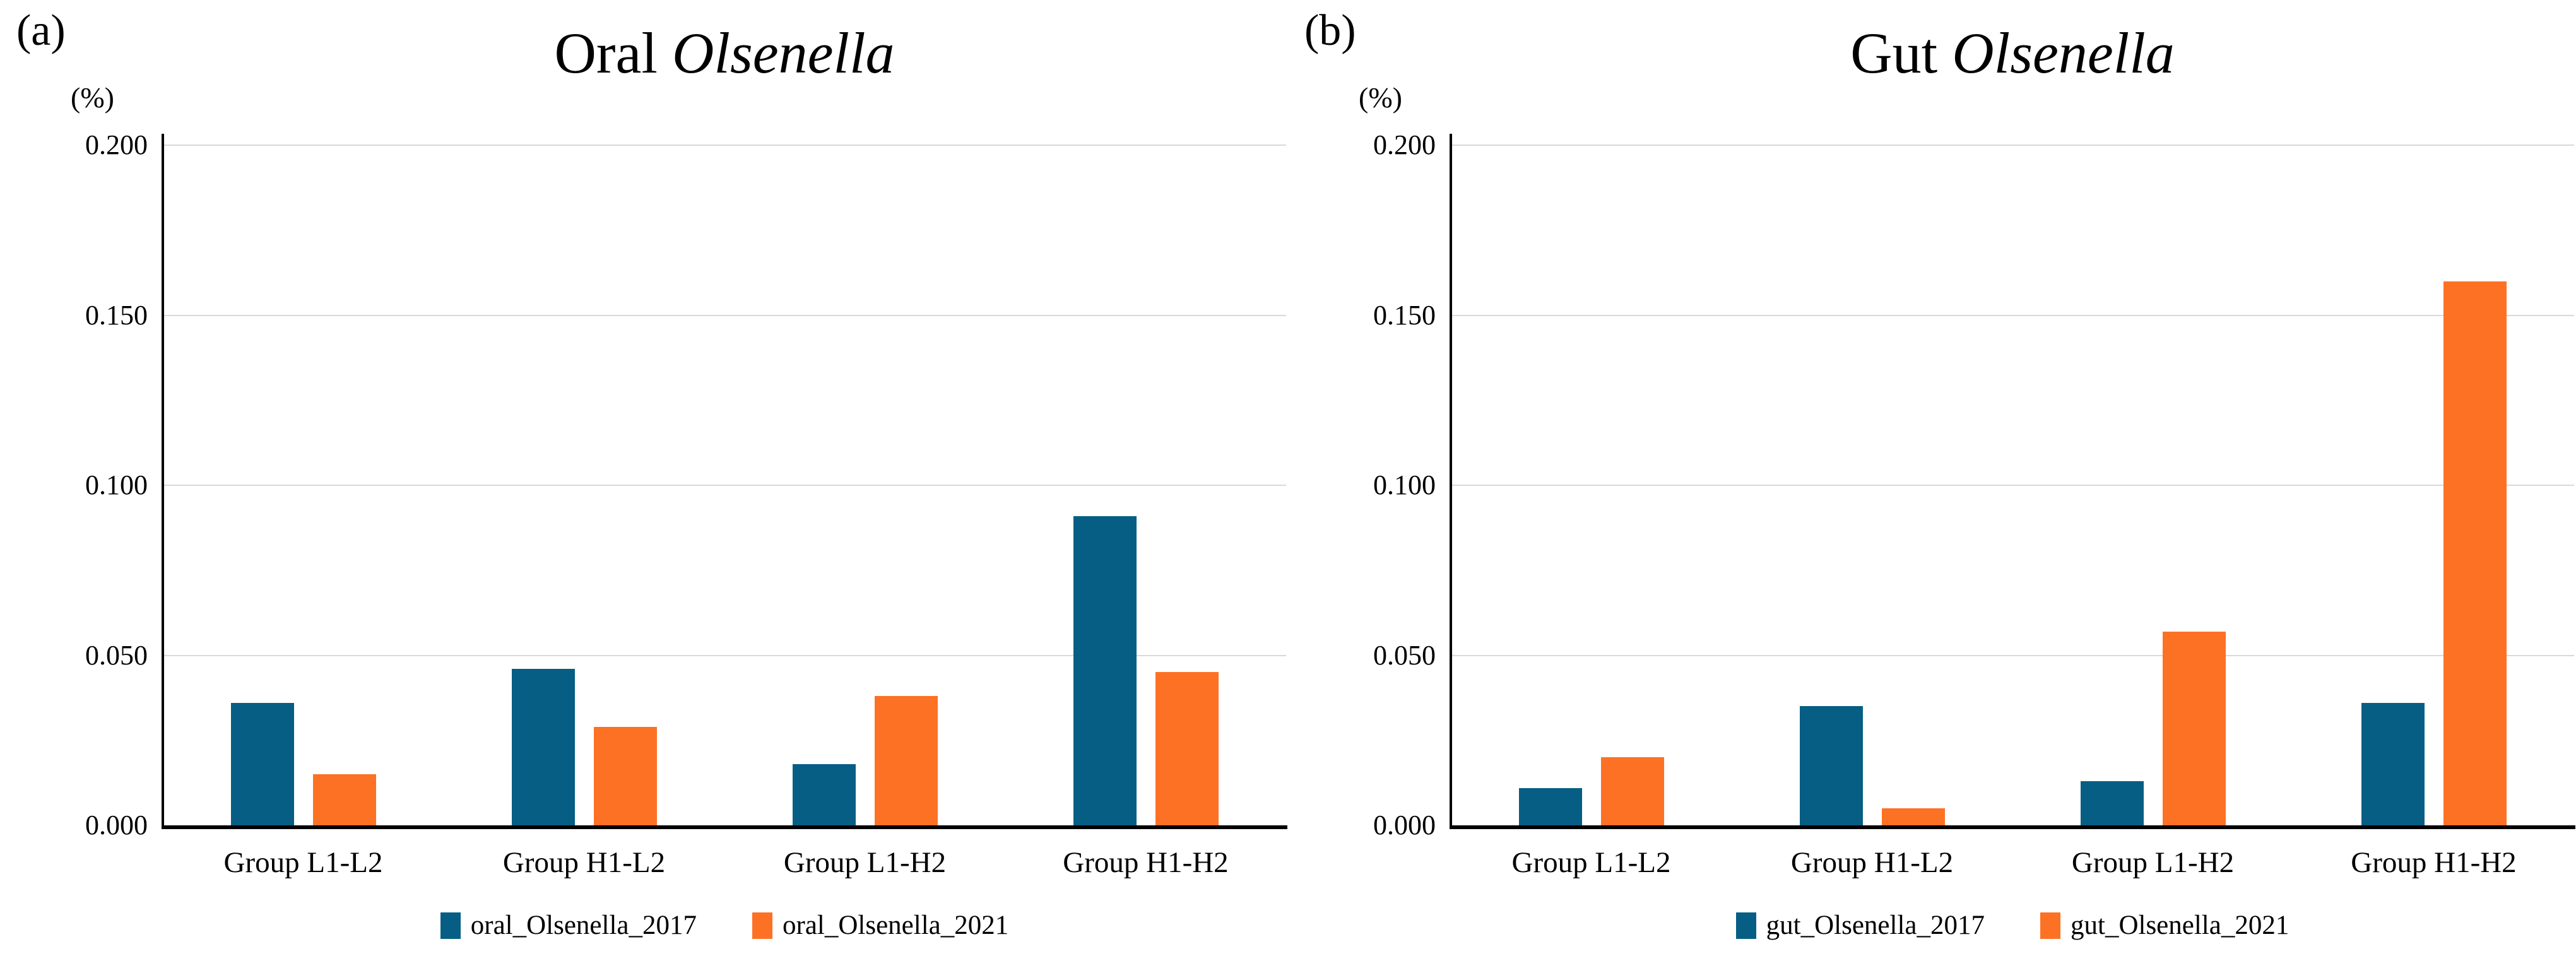 This screenshot has height=973, width=2576. I want to click on legend-label: gut_Olsenella_2017, so click(1876, 925).